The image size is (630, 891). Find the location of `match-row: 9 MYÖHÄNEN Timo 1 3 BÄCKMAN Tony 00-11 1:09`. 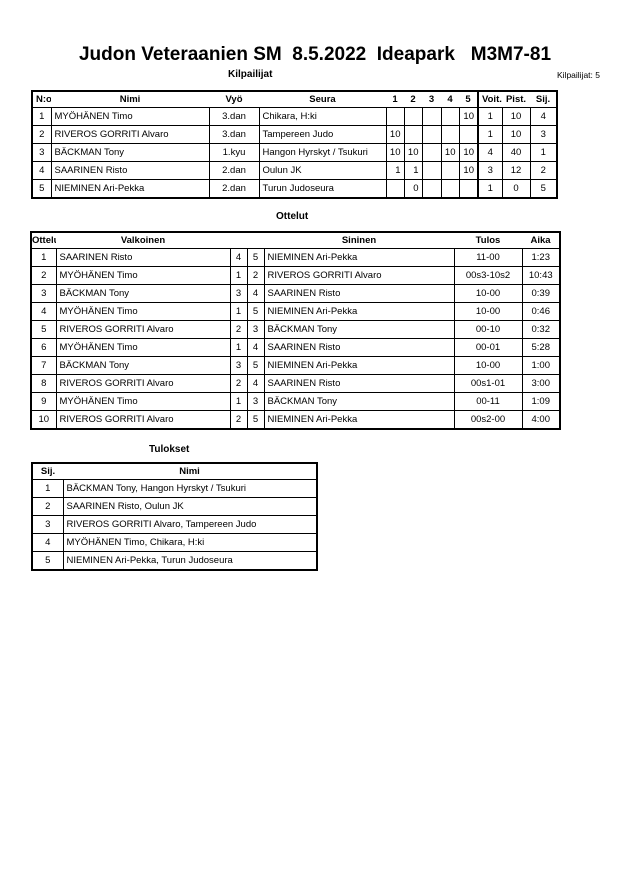

match-row: 9 MYÖHÄNEN Timo 1 3 BÄCKMAN Tony 00-11 1:09 is located at coordinates (295, 401).